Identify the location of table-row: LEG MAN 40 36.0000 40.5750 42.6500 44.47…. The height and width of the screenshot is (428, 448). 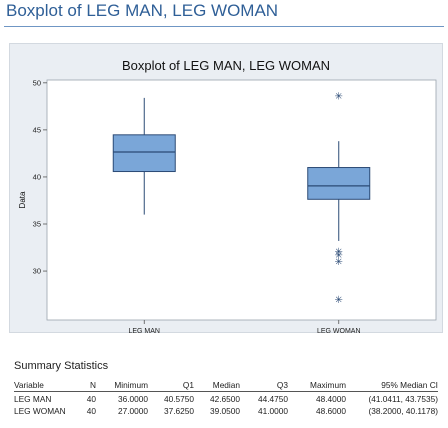
(226, 398).